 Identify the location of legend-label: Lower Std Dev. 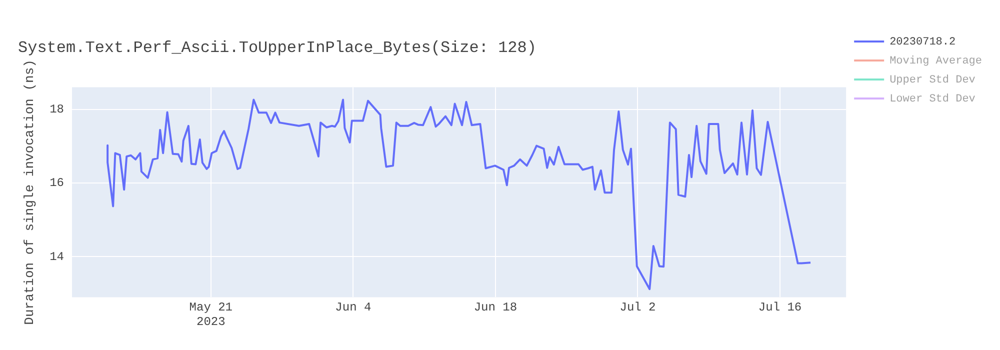
(933, 99).